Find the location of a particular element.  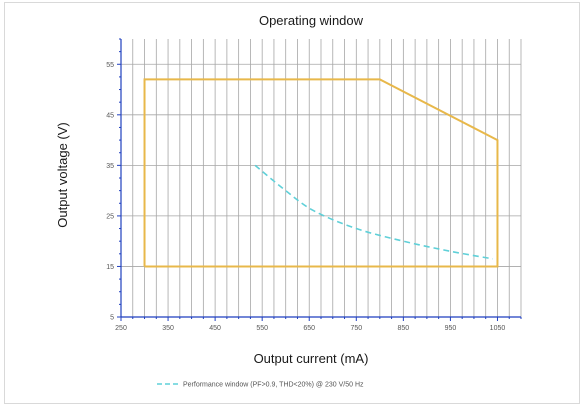

y-tick-label: 15 is located at coordinates (110, 267).